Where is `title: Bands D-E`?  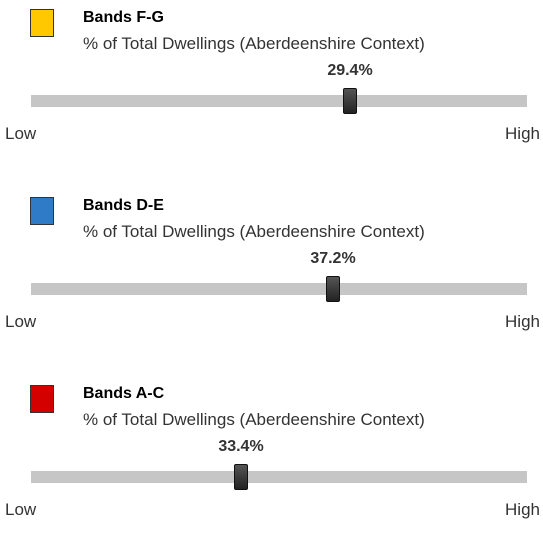 title: Bands D-E is located at coordinates (123, 205).